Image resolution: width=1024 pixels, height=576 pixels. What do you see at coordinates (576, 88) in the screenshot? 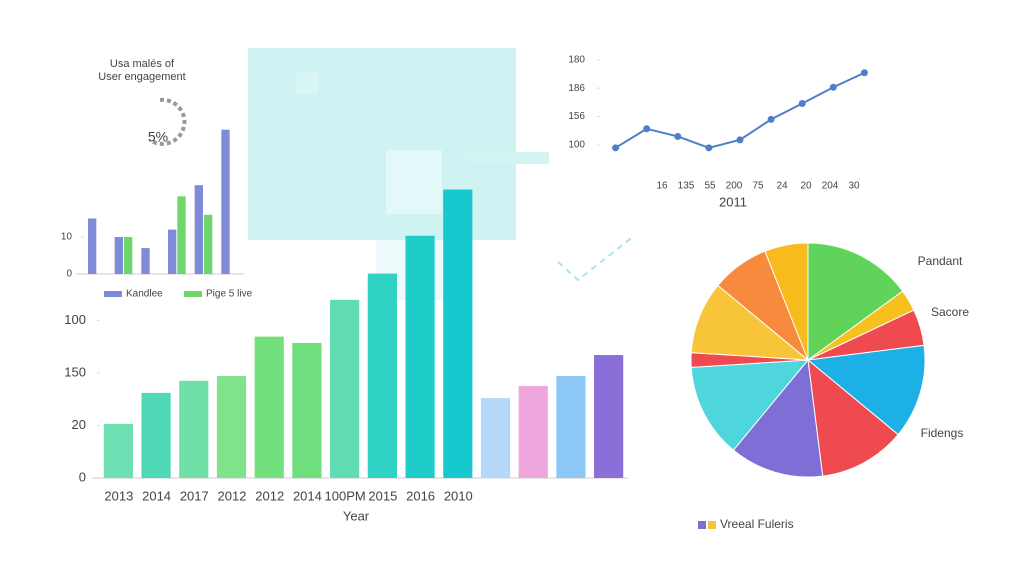
I see `y-tick-label: 186` at bounding box center [576, 88].